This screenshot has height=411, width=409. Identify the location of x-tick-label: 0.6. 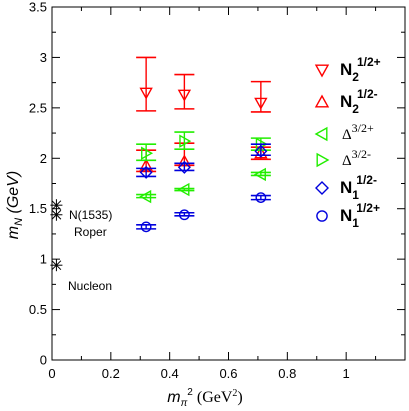
(228, 373).